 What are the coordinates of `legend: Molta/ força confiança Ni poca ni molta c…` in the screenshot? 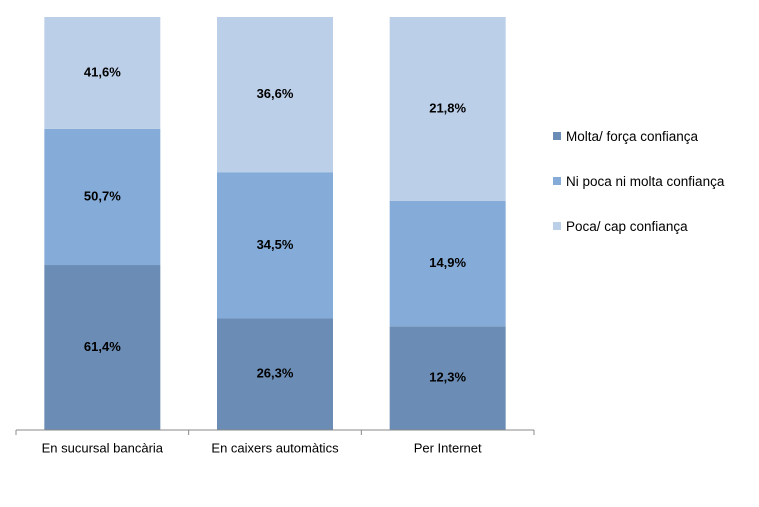 It's located at (653, 195).